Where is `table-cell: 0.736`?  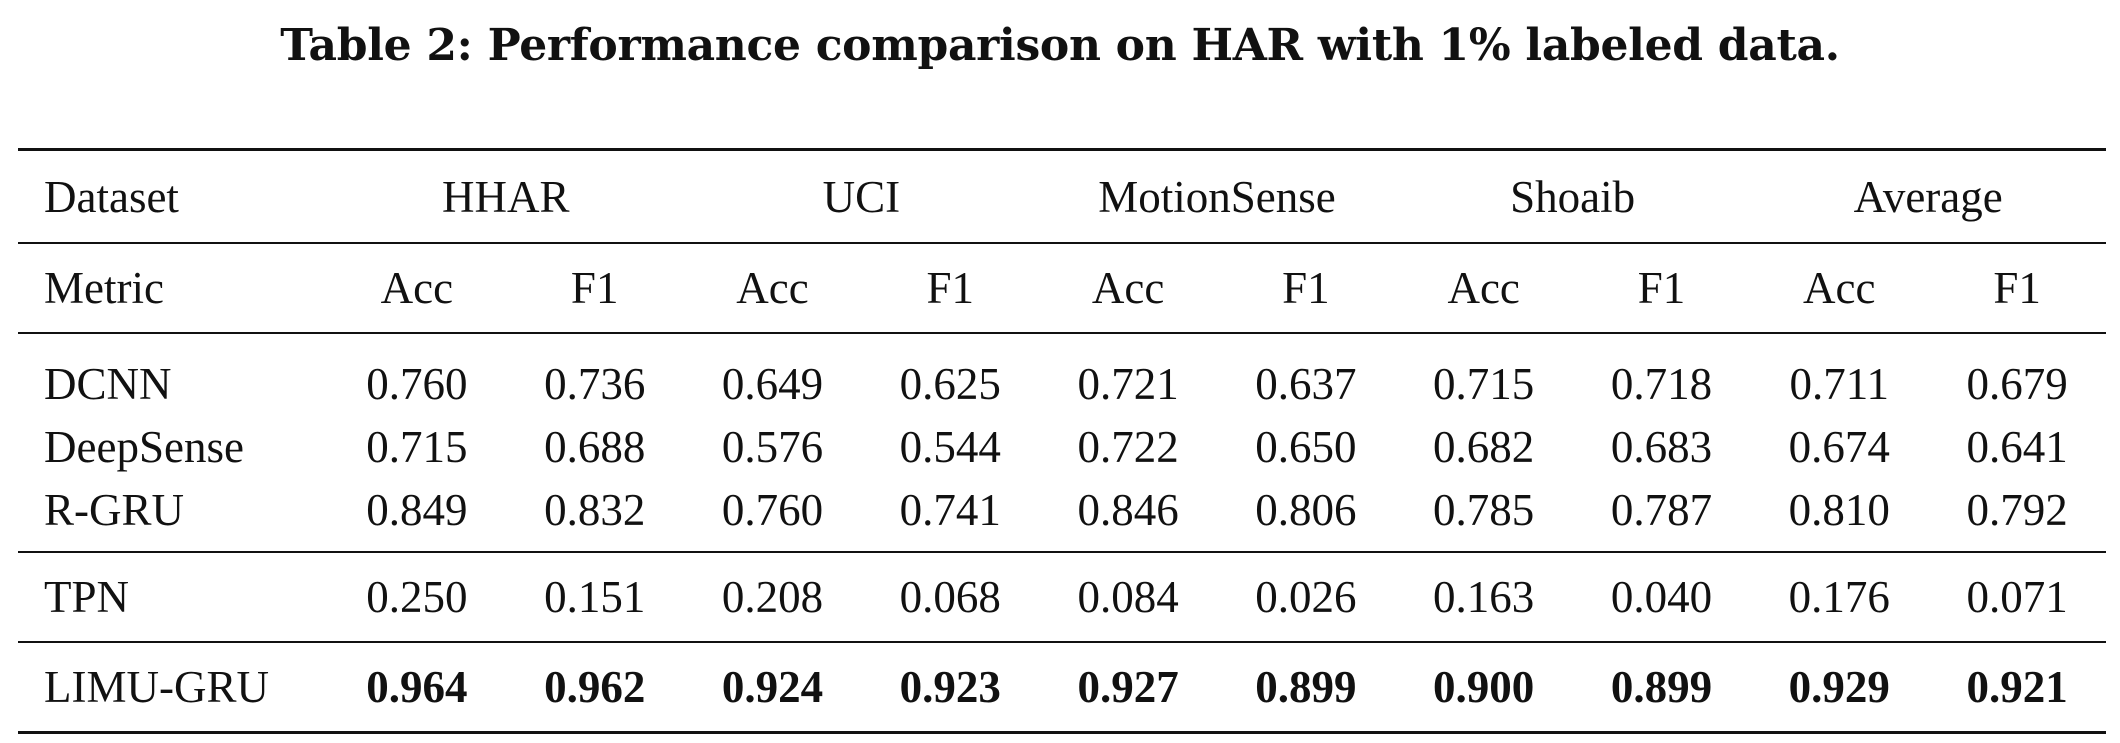 table-cell: 0.736 is located at coordinates (594, 373).